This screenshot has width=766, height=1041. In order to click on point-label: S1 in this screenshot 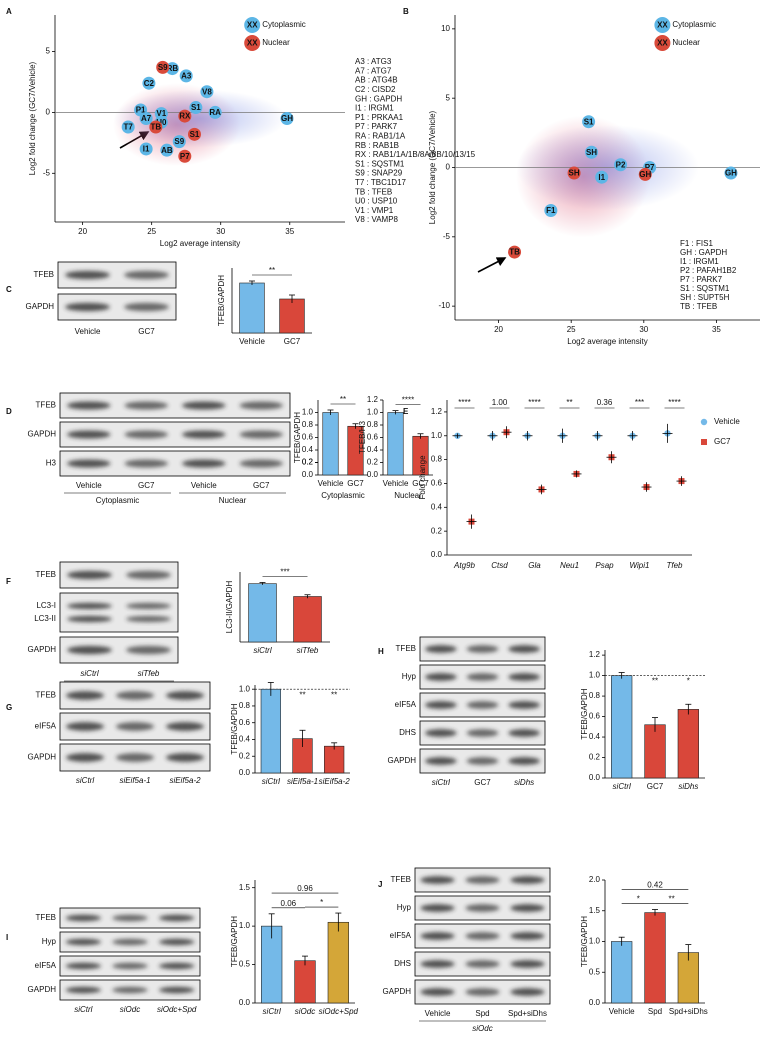, I will do `click(196, 107)`.